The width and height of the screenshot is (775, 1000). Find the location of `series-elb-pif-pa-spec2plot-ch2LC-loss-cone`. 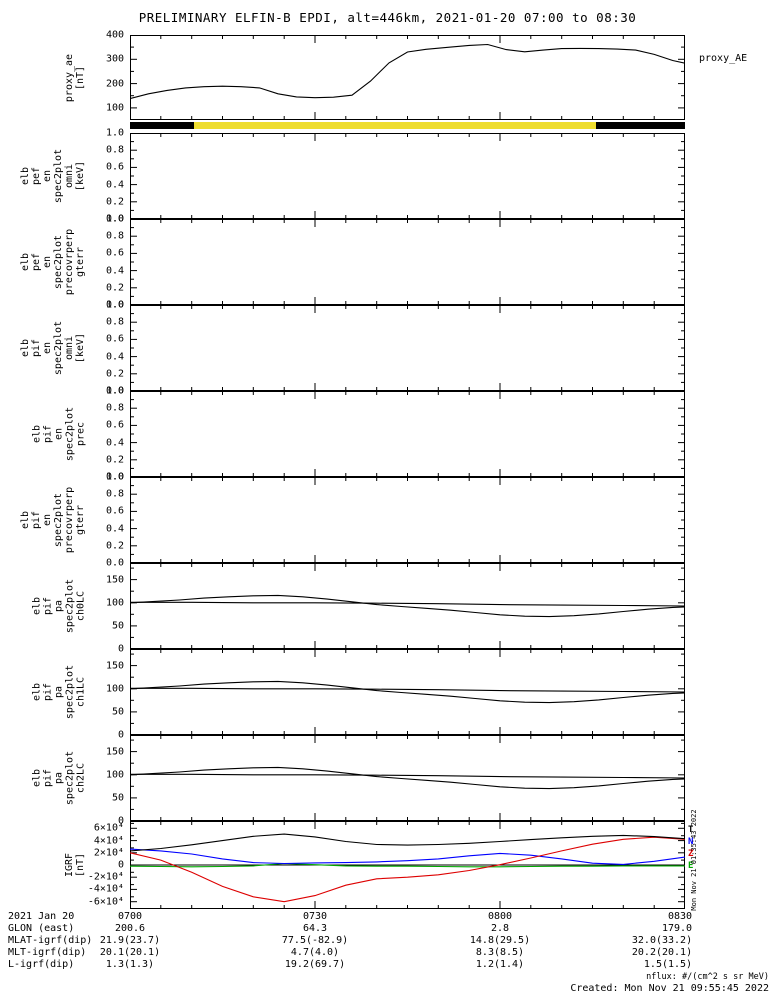

series-elb-pif-pa-spec2plot-ch2LC-loss-cone is located at coordinates (407, 776).